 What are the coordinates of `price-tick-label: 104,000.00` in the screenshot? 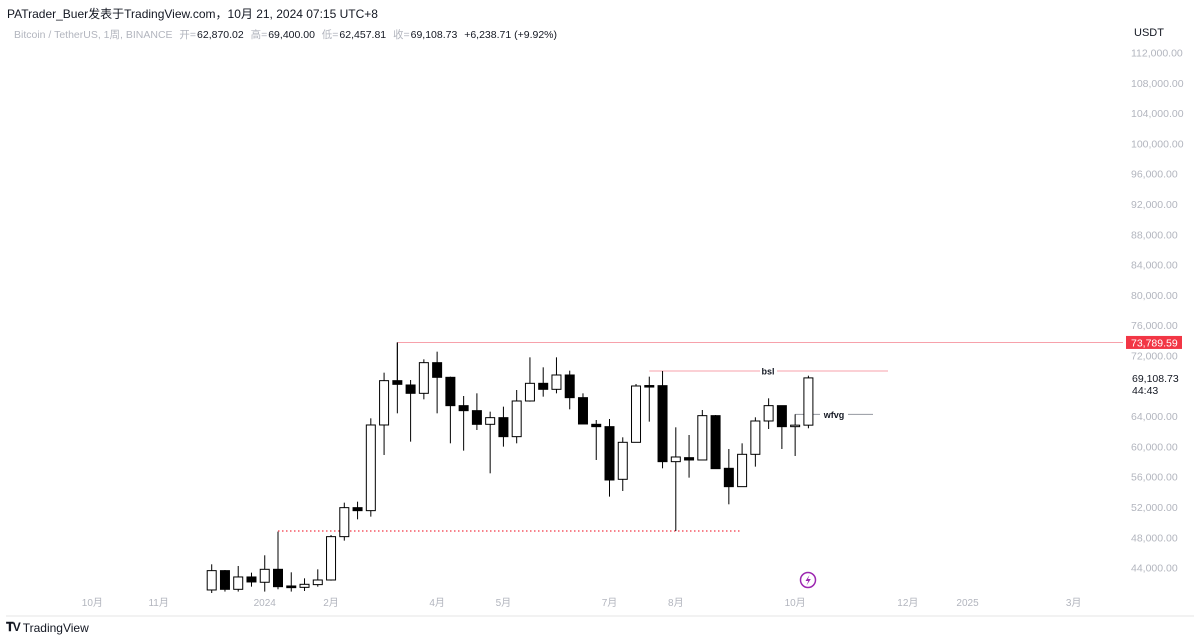 It's located at (1157, 114).